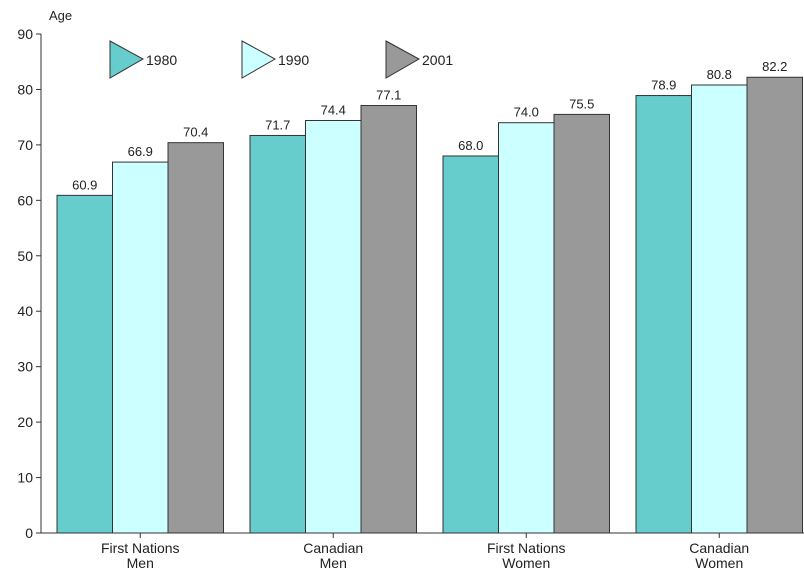 This screenshot has width=804, height=577. What do you see at coordinates (403, 59) in the screenshot?
I see `legend-swatch-2001` at bounding box center [403, 59].